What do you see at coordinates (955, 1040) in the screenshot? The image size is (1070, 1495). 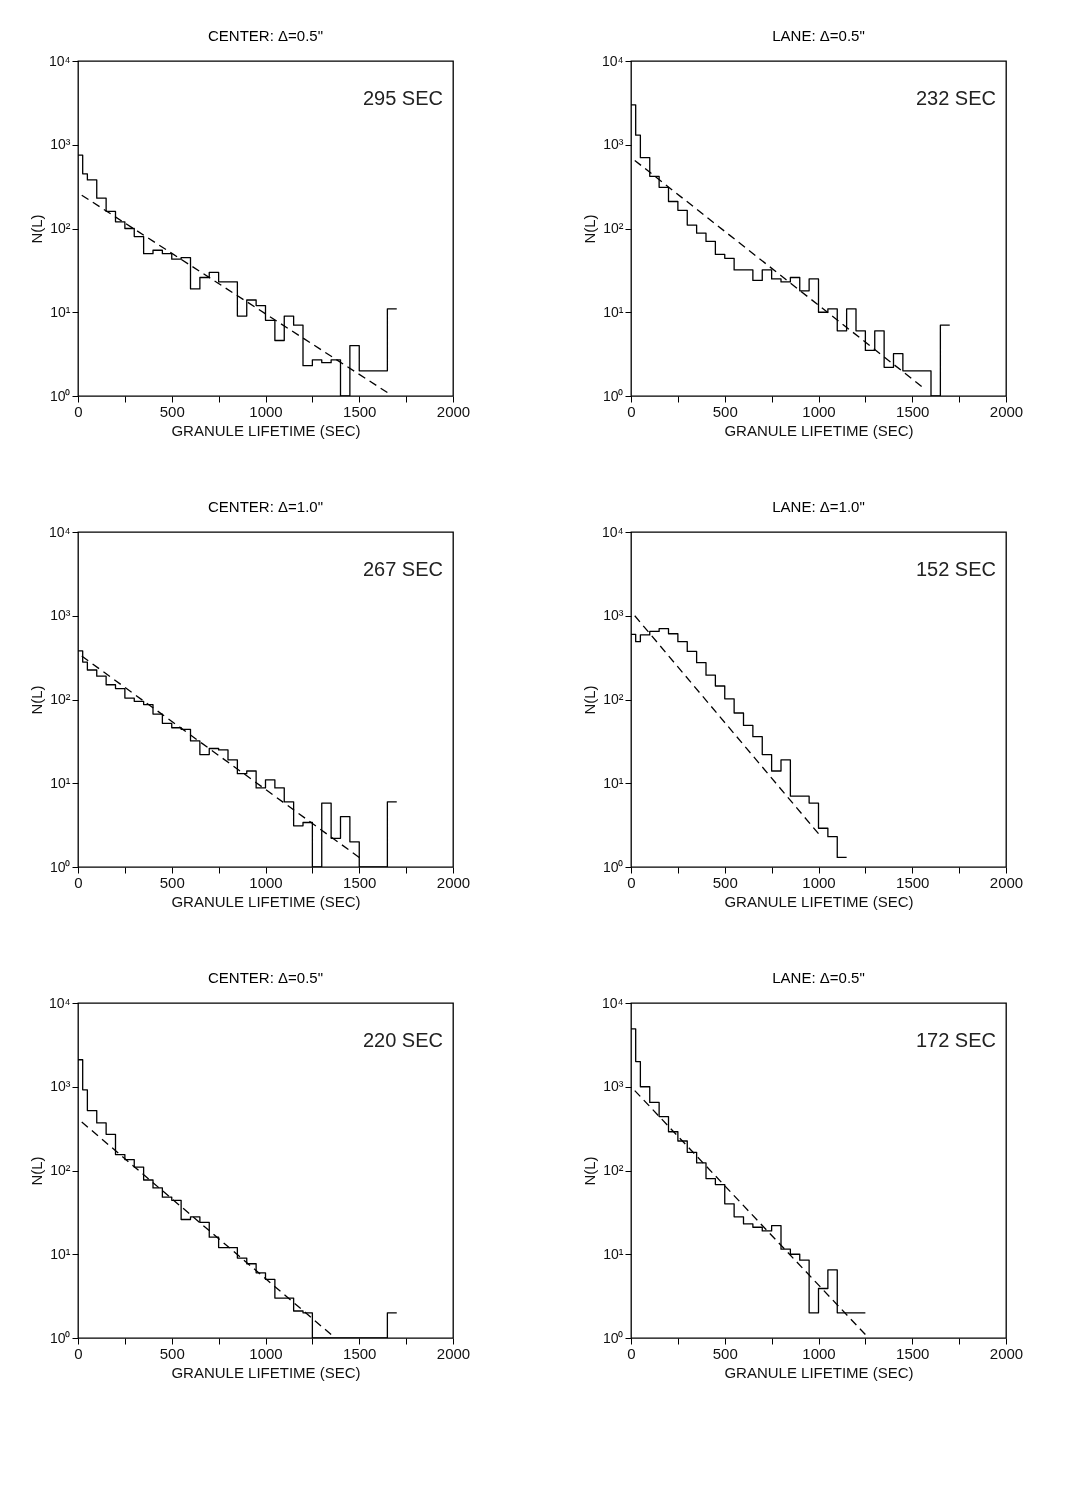 I see `annotation: 172 SEC` at bounding box center [955, 1040].